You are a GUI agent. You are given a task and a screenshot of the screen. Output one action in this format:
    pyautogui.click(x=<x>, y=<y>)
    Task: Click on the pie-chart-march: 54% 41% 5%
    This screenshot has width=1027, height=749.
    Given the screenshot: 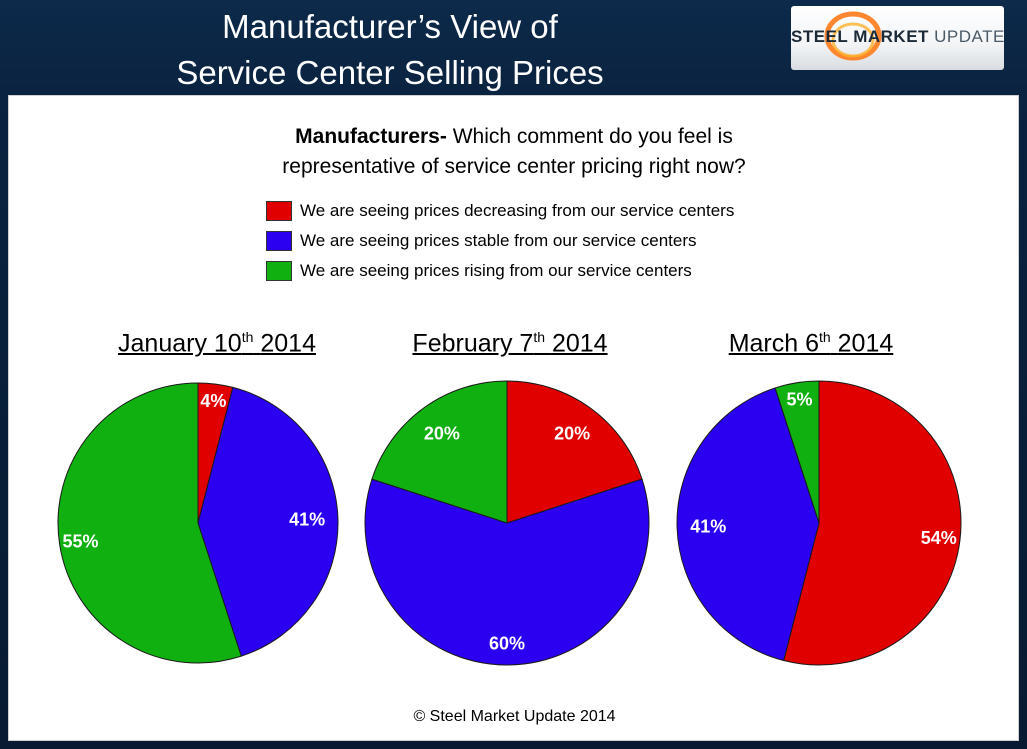 What is the action you would take?
    pyautogui.click(x=819, y=523)
    